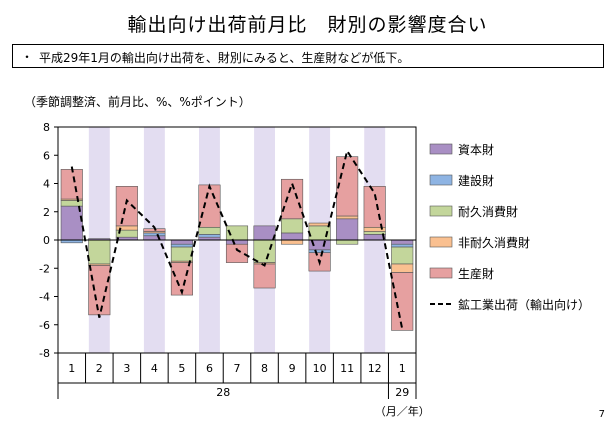 Image resolution: width=615 pixels, height=426 pixels. I want to click on summary-note: ・ 平成29年1月の輸出向け出荷を、財別にみると、生産財などが低下。, so click(308, 56).